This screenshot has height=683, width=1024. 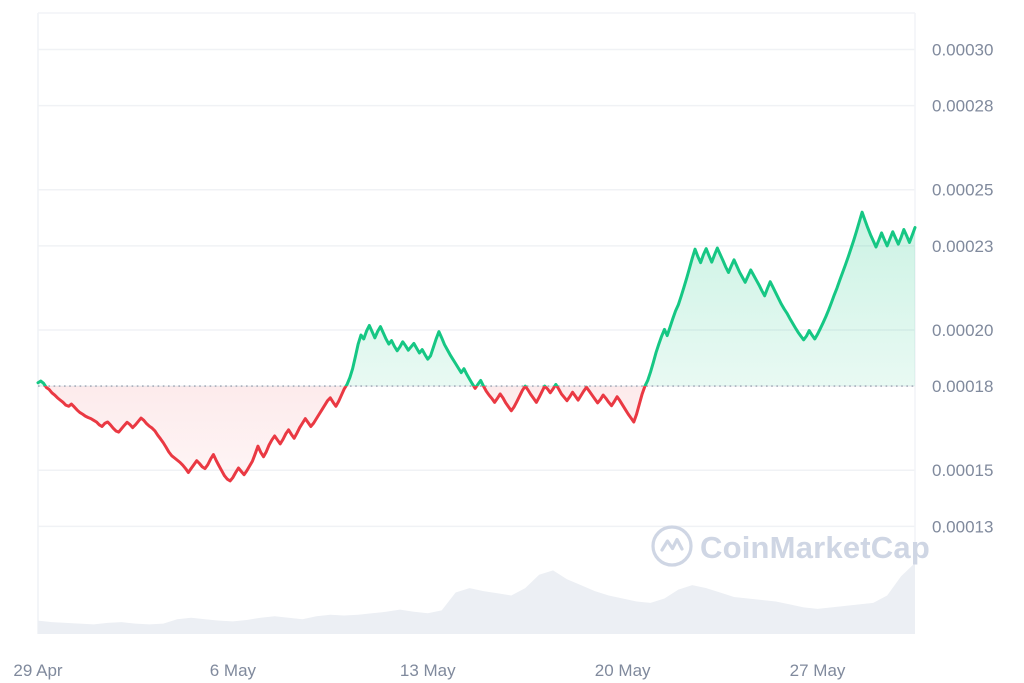 What do you see at coordinates (962, 246) in the screenshot?
I see `y-tick-label: 0.00023` at bounding box center [962, 246].